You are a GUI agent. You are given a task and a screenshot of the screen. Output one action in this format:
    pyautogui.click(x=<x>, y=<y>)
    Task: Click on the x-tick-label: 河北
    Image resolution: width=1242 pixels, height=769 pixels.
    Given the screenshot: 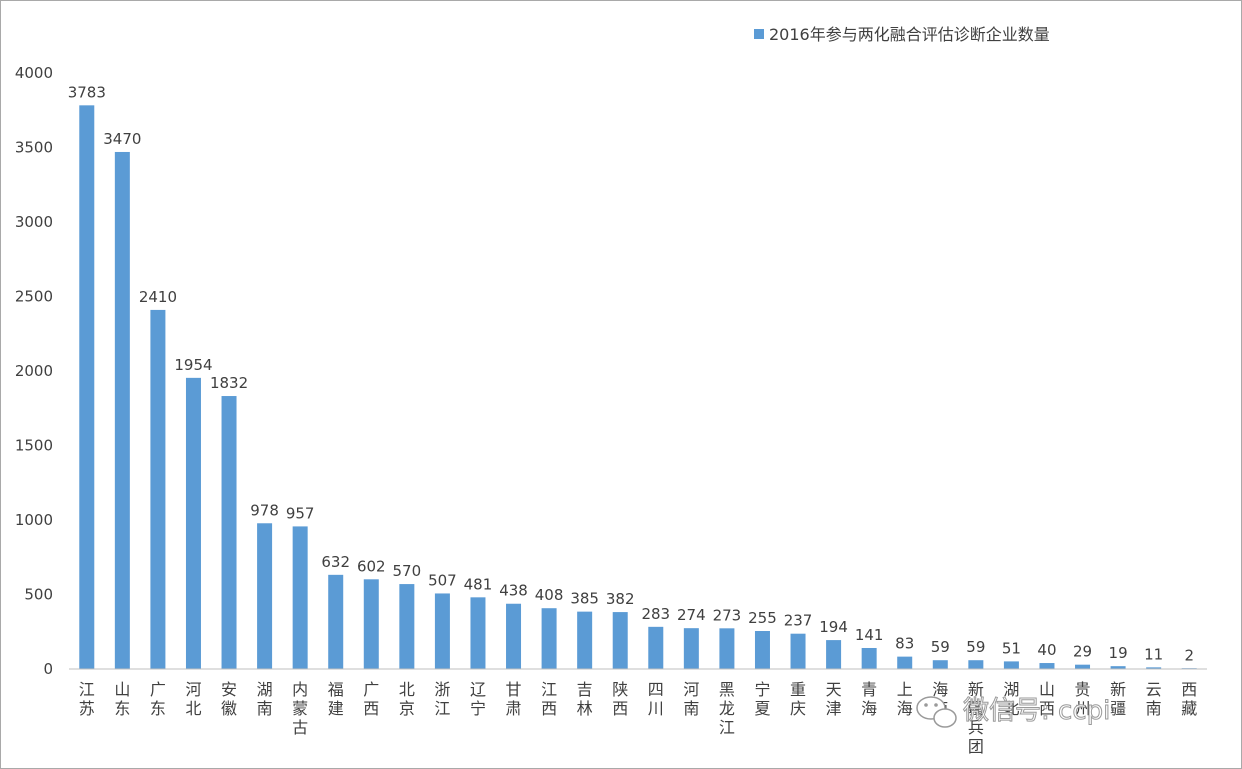 What is the action you would take?
    pyautogui.click(x=193, y=699)
    